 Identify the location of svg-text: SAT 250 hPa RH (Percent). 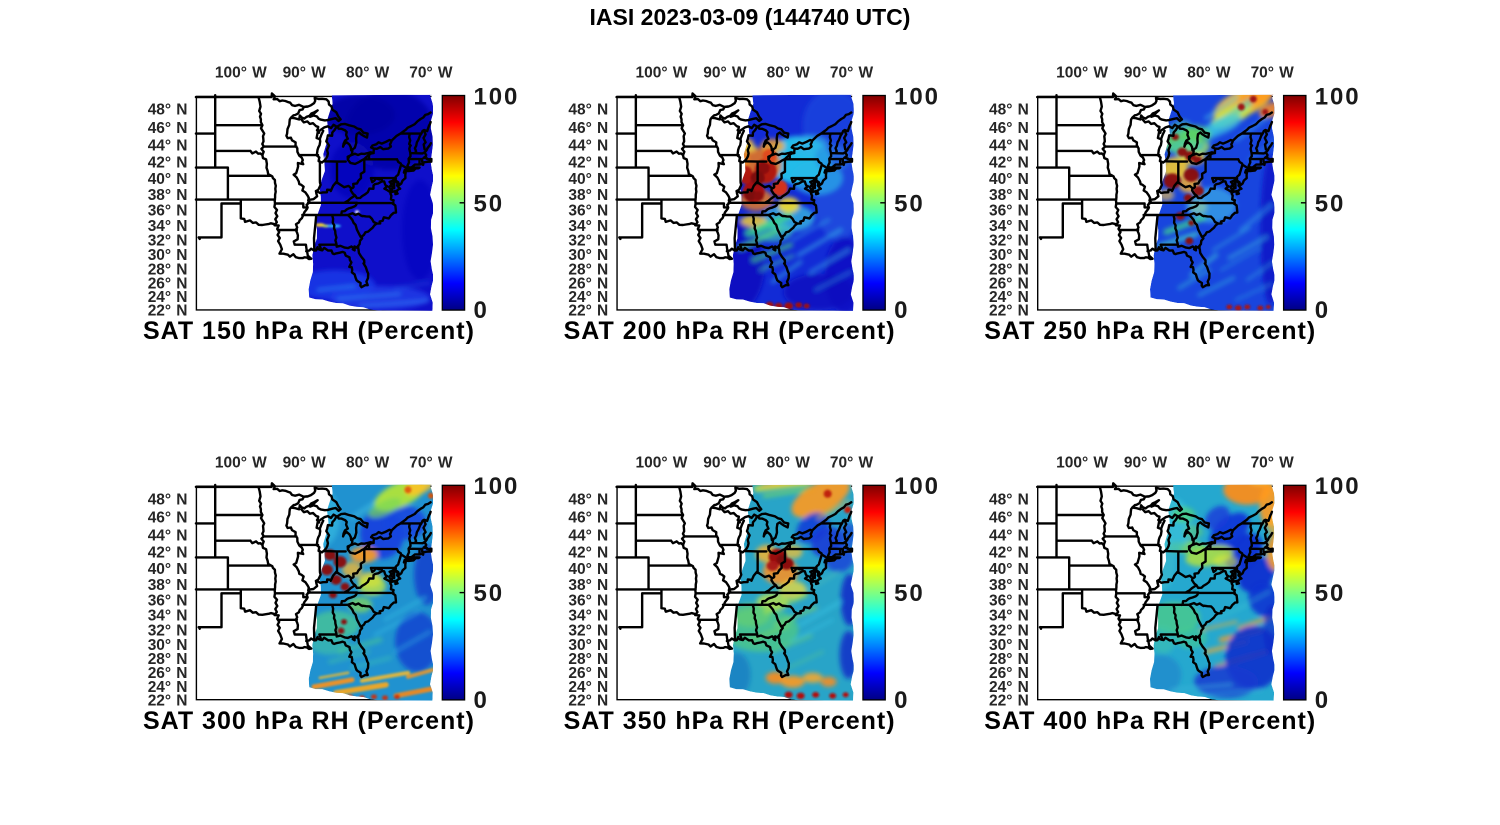
(1150, 331).